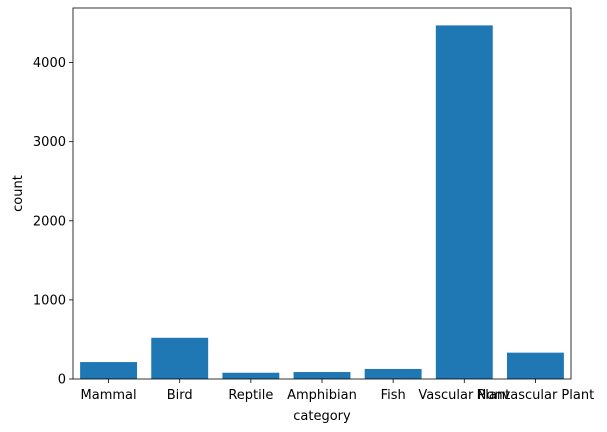  Describe the element at coordinates (250, 395) in the screenshot. I see `x-tick-label: Reptile` at that location.